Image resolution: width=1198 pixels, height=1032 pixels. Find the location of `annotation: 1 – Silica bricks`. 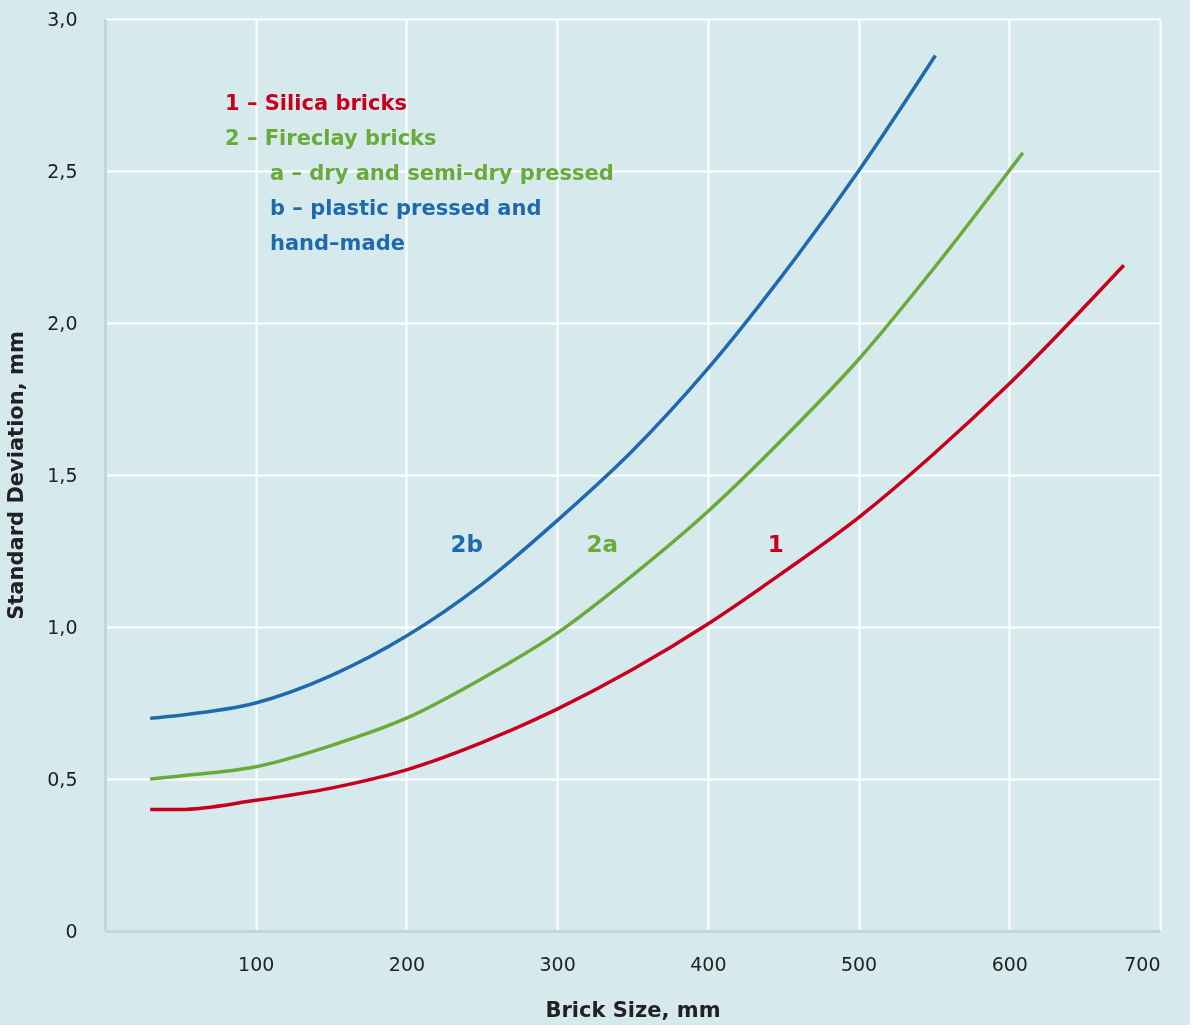

annotation: 1 – Silica bricks is located at coordinates (316, 103).